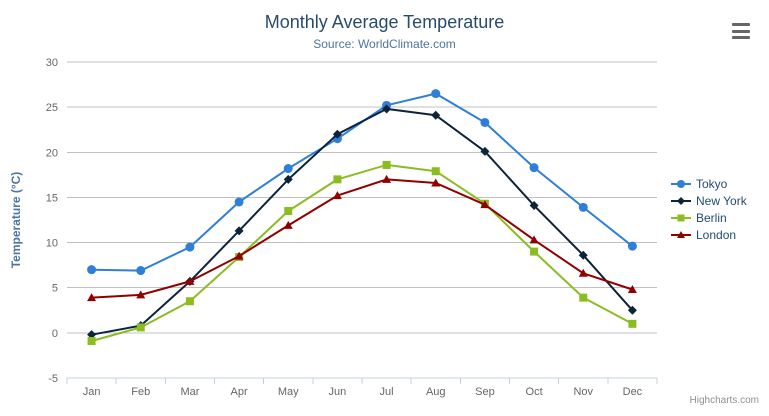 This screenshot has width=769, height=416. I want to click on y-axis-tick-label: -5, so click(53, 379).